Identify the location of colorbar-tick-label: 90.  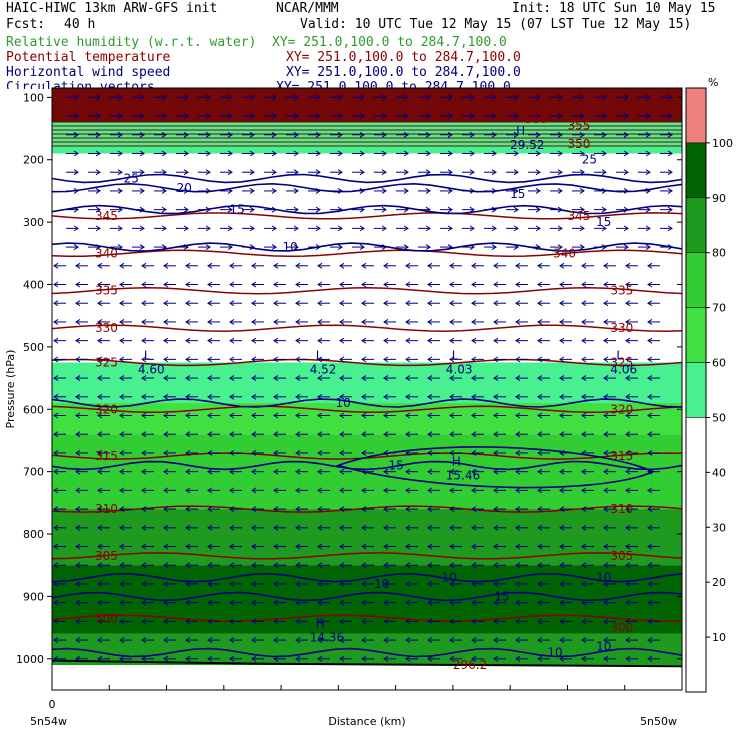
(719, 198).